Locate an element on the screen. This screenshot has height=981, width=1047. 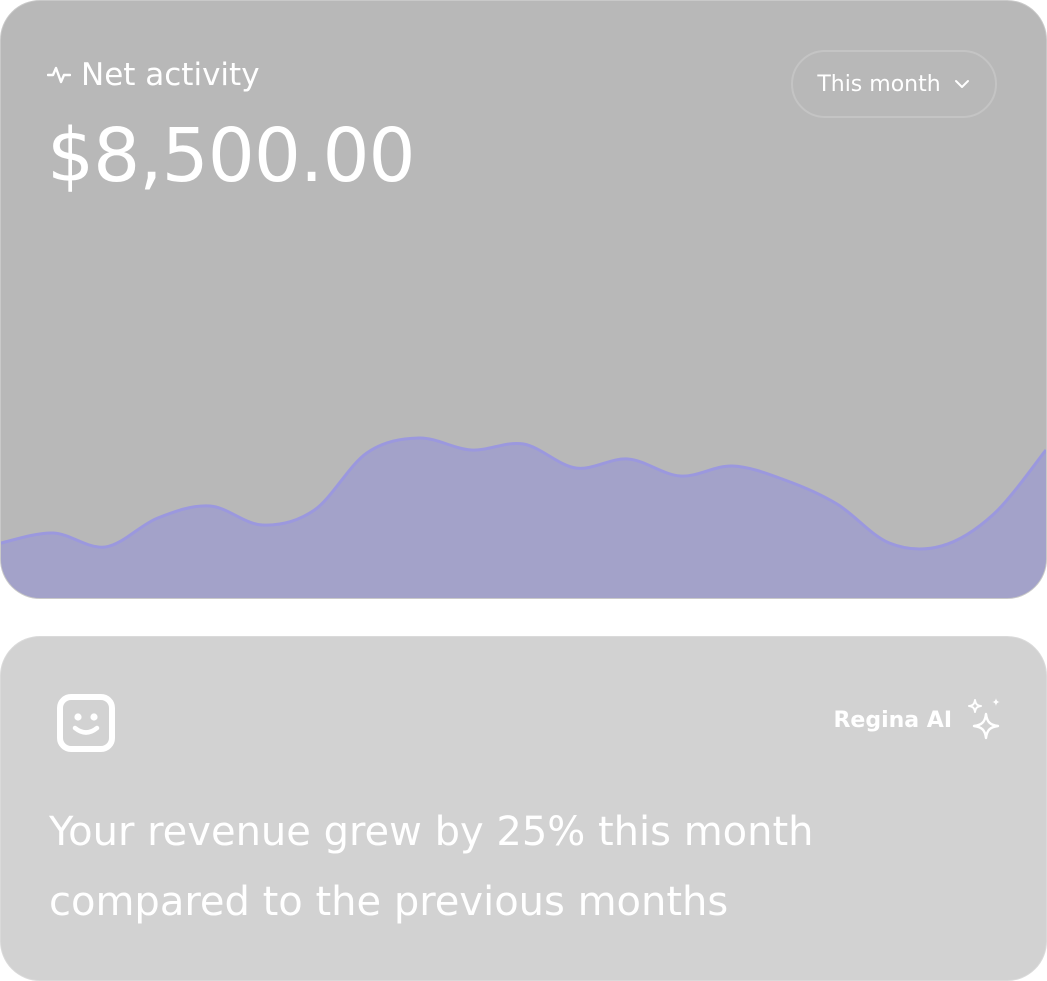
ai-brand-label: Regina AI is located at coordinates (892, 720).